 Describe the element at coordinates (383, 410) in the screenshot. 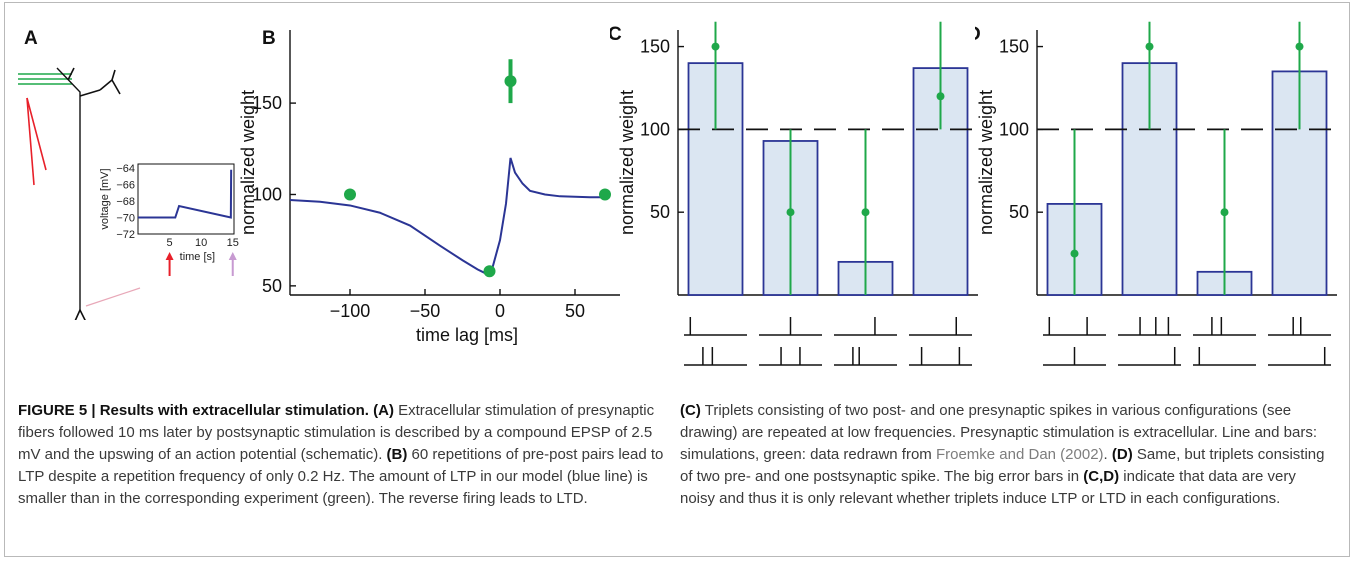

I see `caption-tag-a: (A)` at that location.